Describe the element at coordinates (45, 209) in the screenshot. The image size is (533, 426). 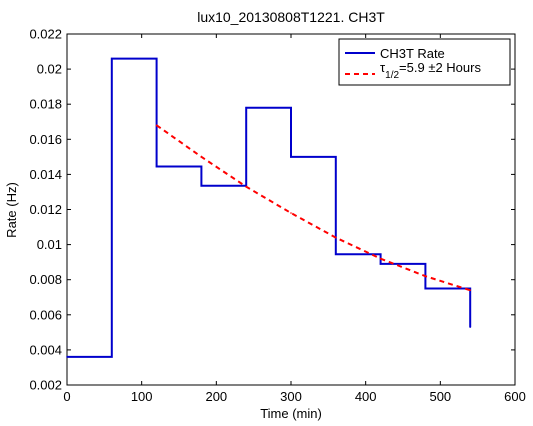
I see `y-tick-label: 0.012` at that location.